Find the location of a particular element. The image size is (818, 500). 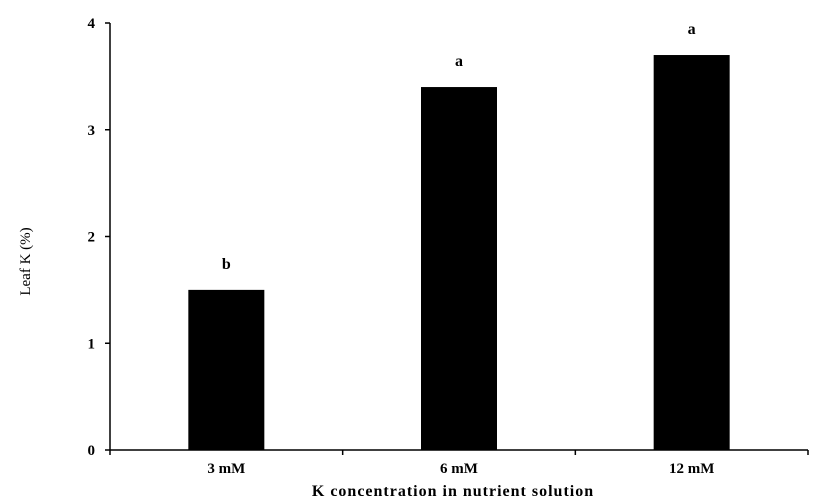

y-ticks: 0 1 2 3 4 is located at coordinates (99, 237).